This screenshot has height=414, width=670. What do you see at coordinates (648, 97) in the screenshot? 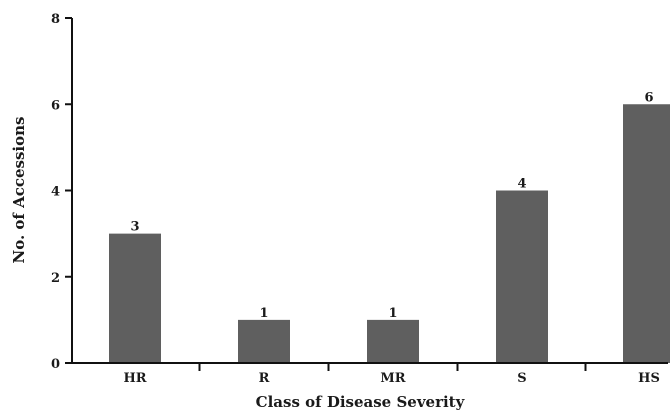
I see `data-label-hs: 6` at bounding box center [648, 97].